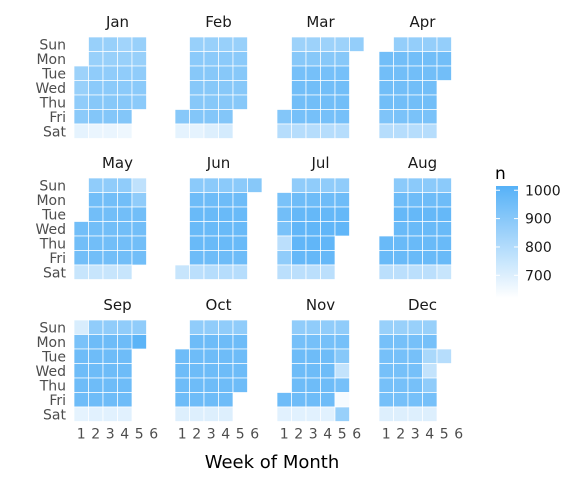 Image resolution: width=576 pixels, height=484 pixels. I want to click on month-panel-aug: Aug, so click(415, 217).